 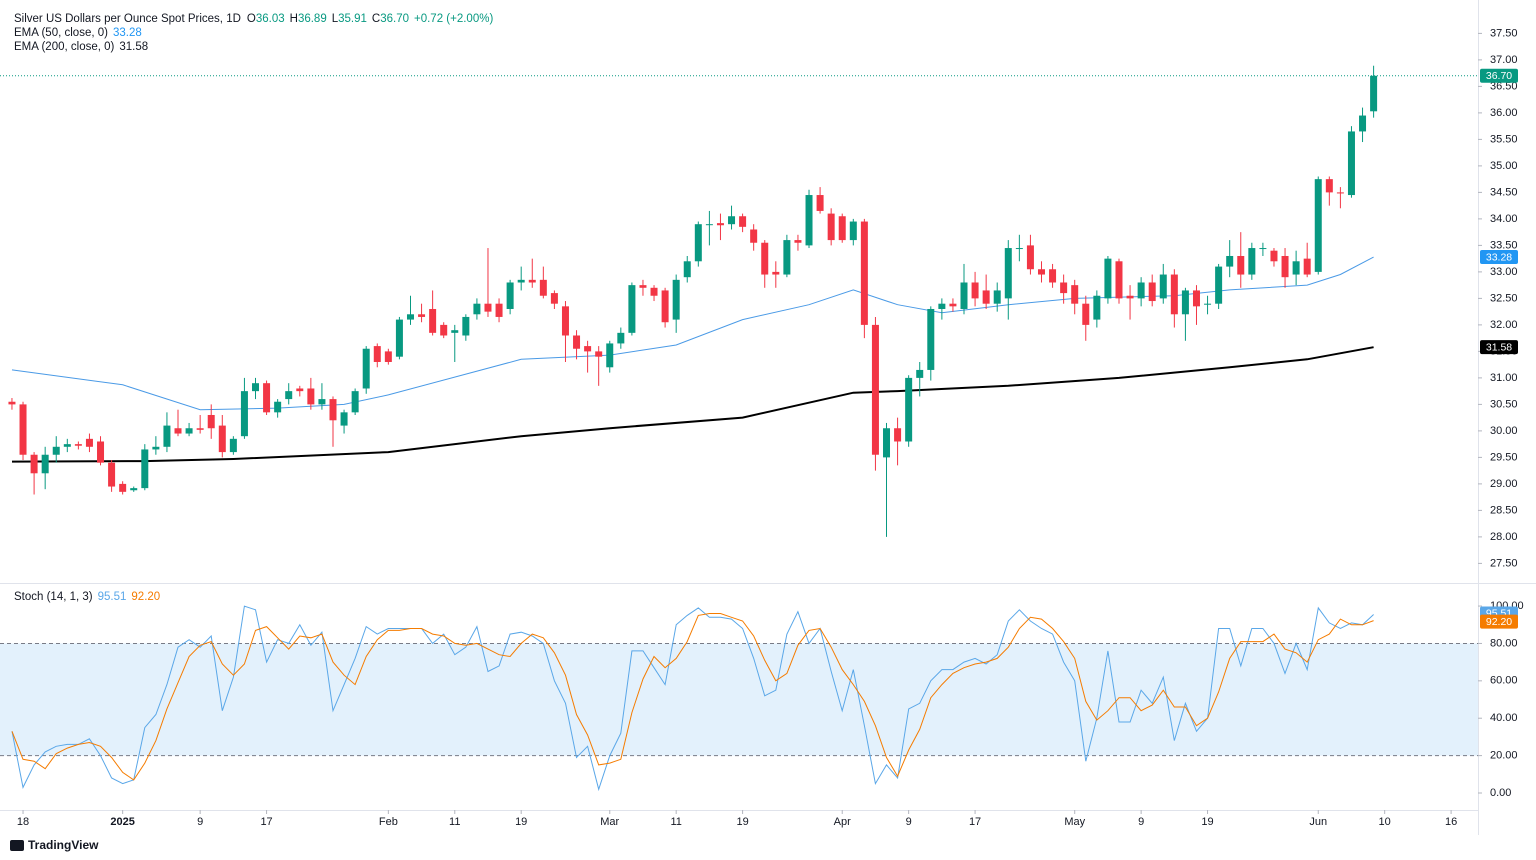 I want to click on y-tick-label: 29.50, so click(x=1504, y=457).